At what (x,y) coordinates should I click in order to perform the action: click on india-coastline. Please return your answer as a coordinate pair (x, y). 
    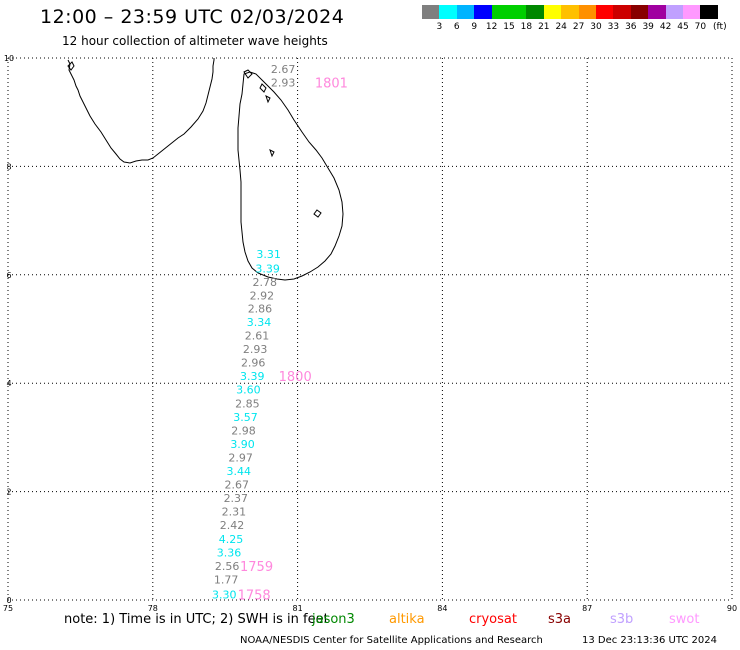
    Looking at the image, I should click on (141, 111).